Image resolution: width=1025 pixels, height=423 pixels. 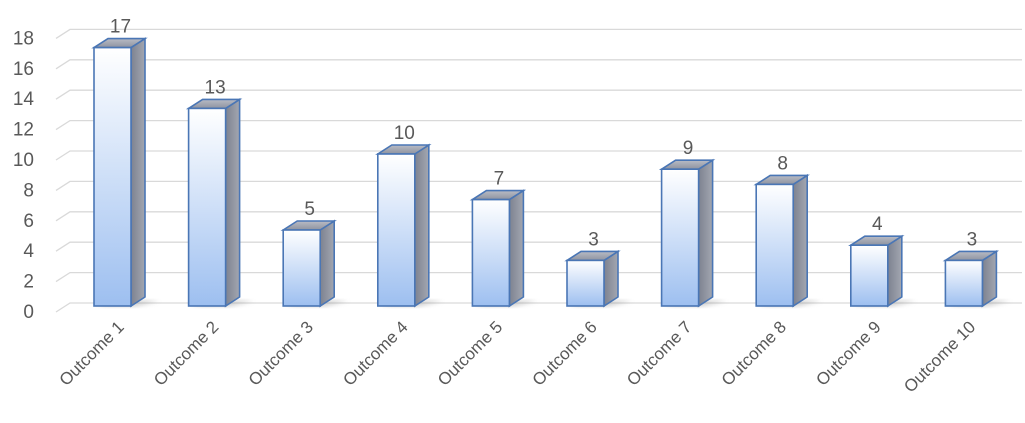 I want to click on data-label: 17, so click(x=120, y=27).